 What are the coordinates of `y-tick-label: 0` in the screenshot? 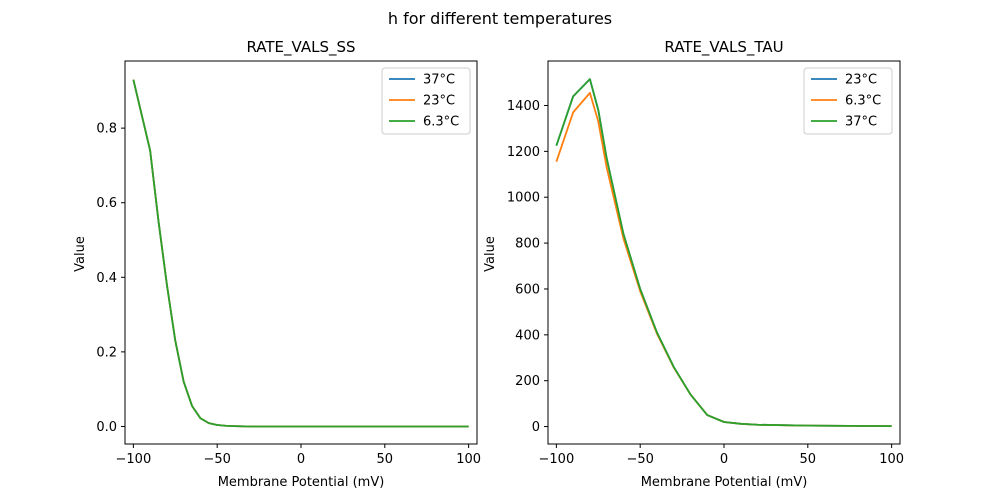 It's located at (536, 427).